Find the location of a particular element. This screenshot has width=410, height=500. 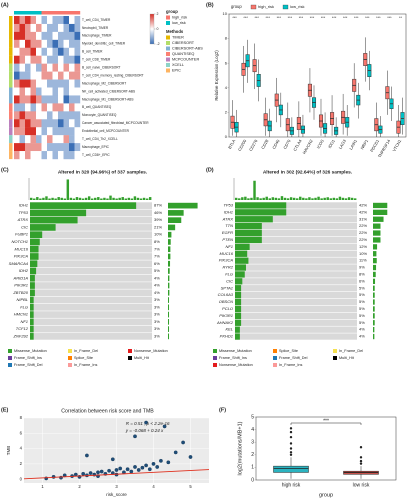

percent-label: 3% is located at coordinates (157, 314).